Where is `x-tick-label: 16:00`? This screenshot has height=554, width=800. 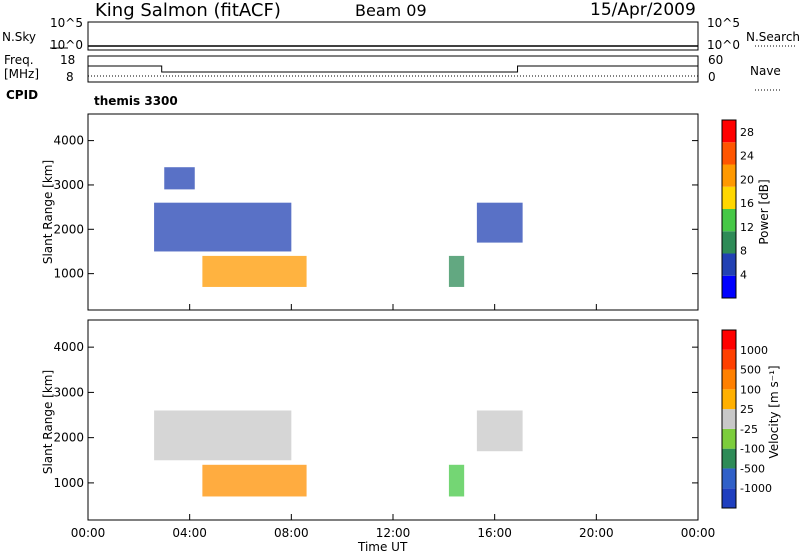 x-tick-label: 16:00 is located at coordinates (494, 533).